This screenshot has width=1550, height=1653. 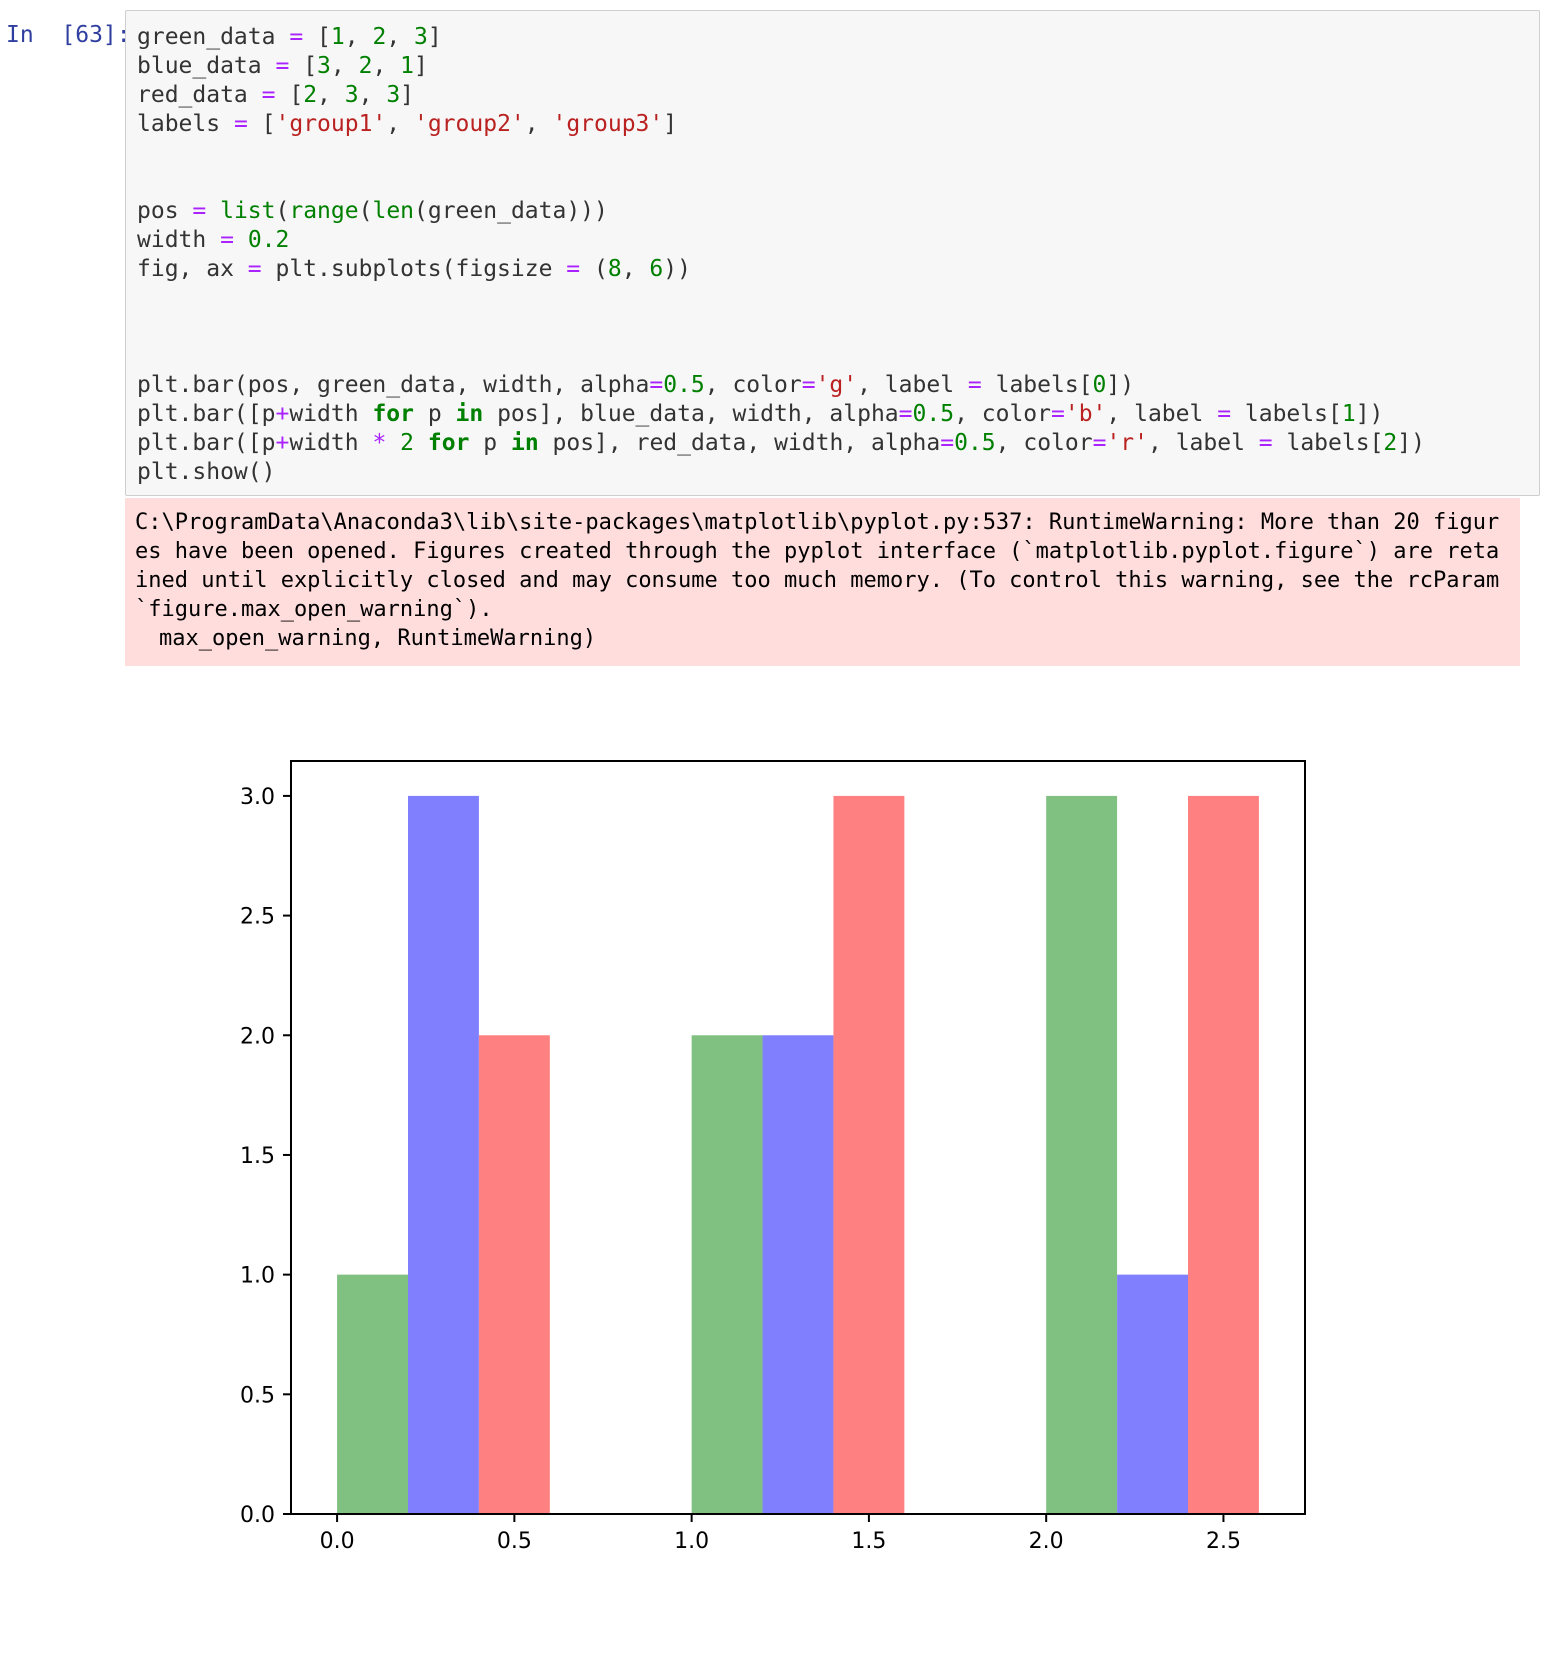 What do you see at coordinates (257, 1515) in the screenshot?
I see `y-tick-label: 0.0` at bounding box center [257, 1515].